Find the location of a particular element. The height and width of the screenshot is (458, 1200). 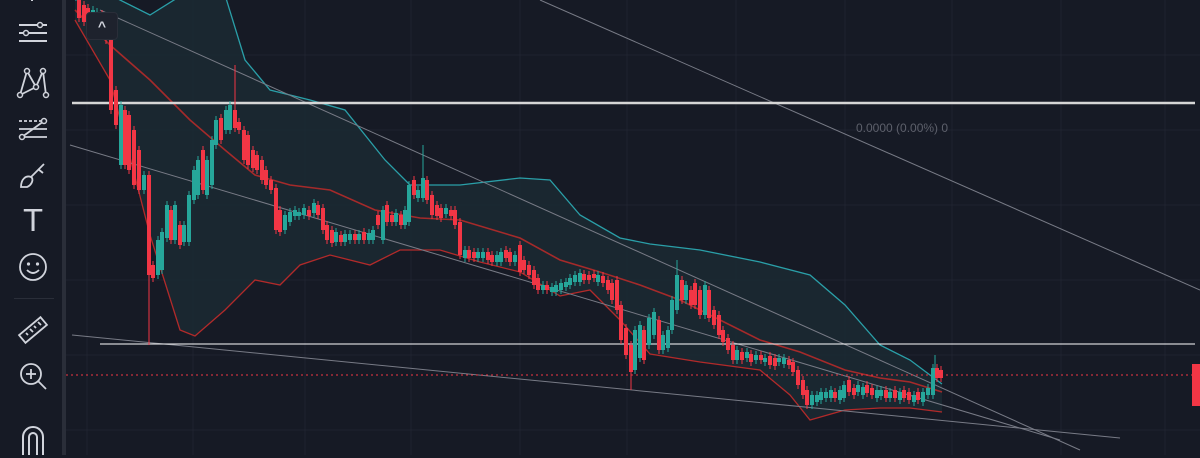

forecast-tool is located at coordinates (33, 128).